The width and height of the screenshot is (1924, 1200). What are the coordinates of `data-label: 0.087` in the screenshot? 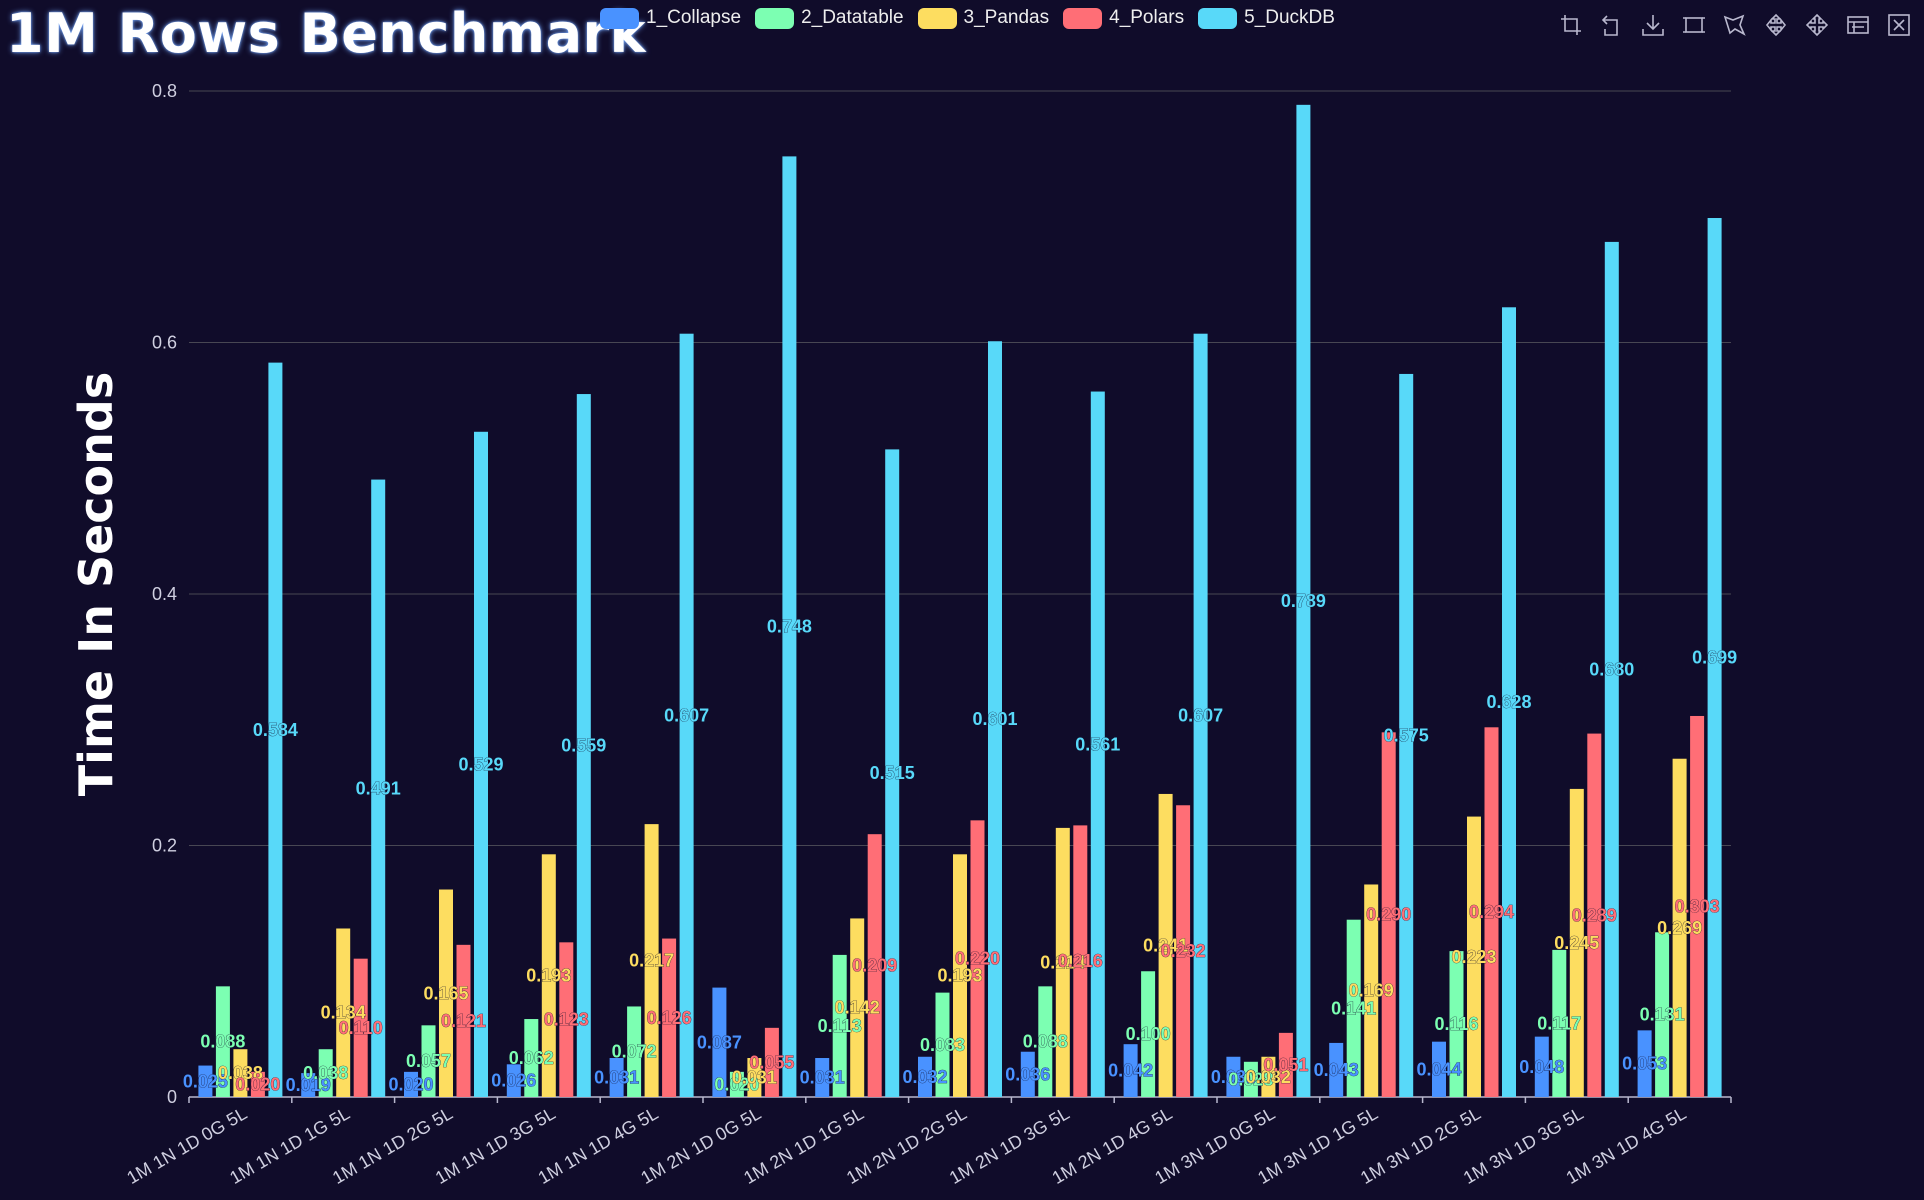 It's located at (719, 1042).